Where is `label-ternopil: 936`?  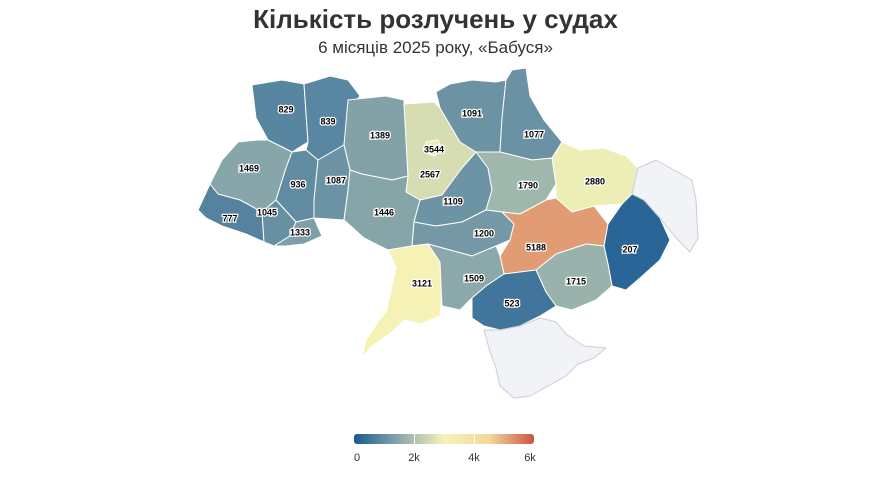
label-ternopil: 936 is located at coordinates (297, 184).